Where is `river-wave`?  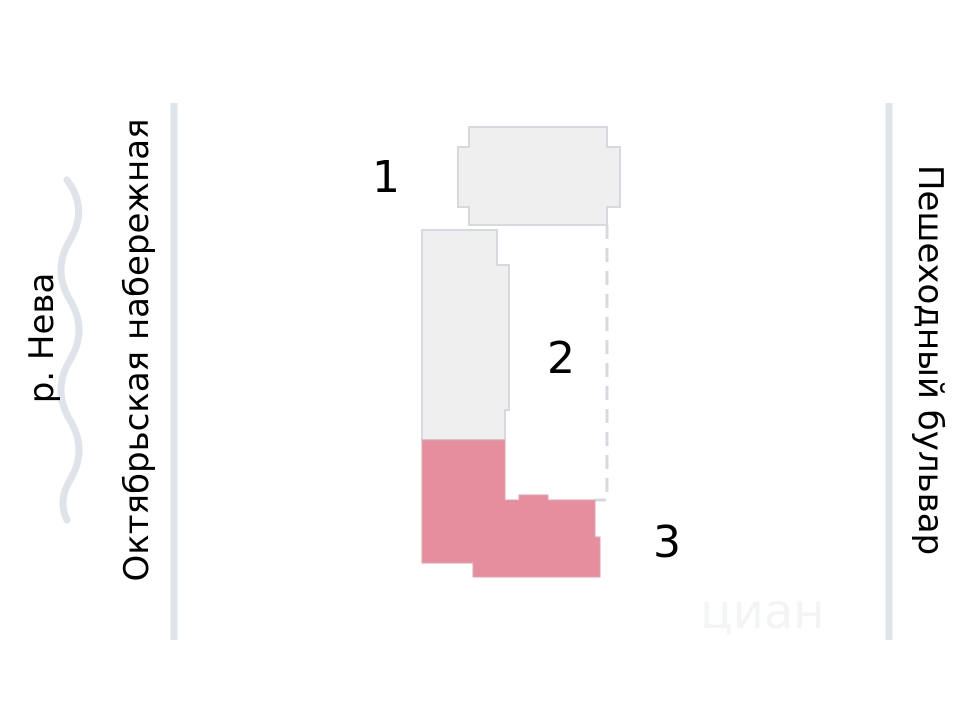 river-wave is located at coordinates (70, 350).